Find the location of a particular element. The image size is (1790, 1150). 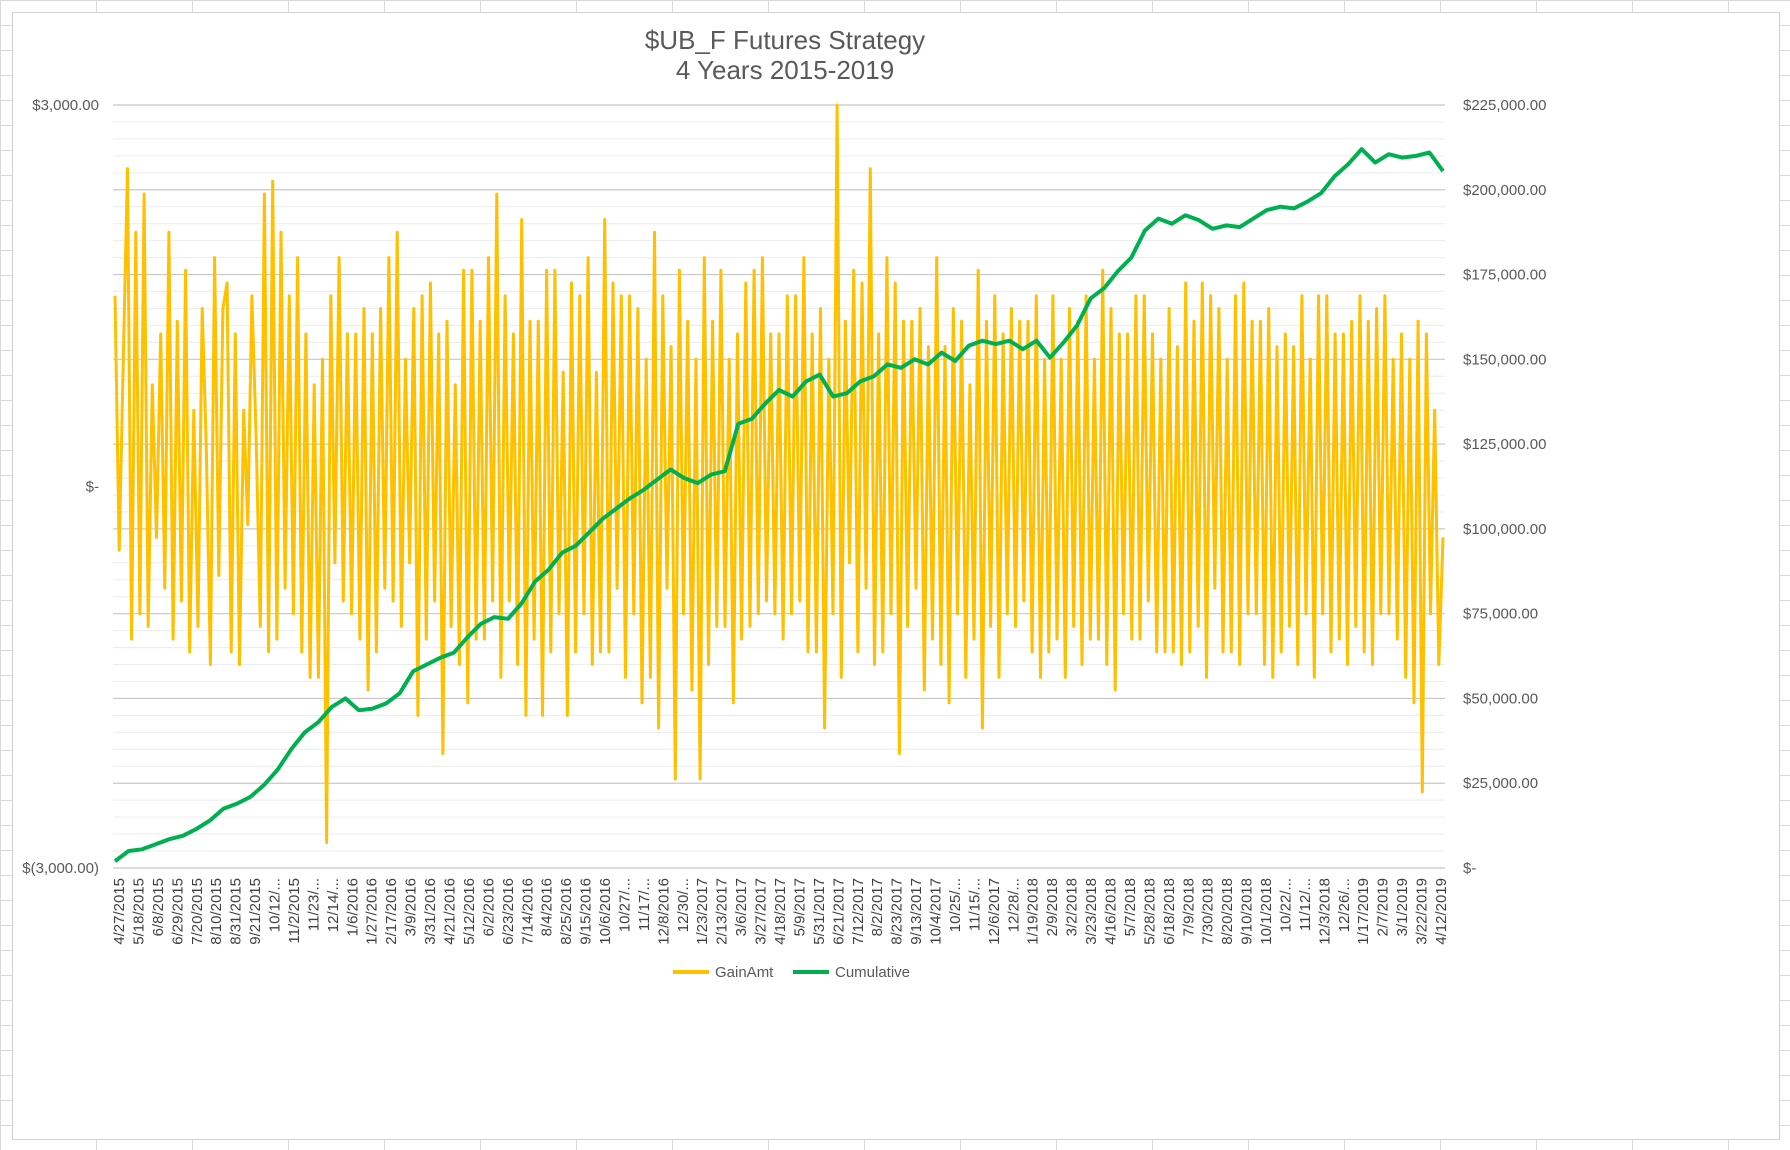

x-tick-label: 8/2/2017 is located at coordinates (877, 907).